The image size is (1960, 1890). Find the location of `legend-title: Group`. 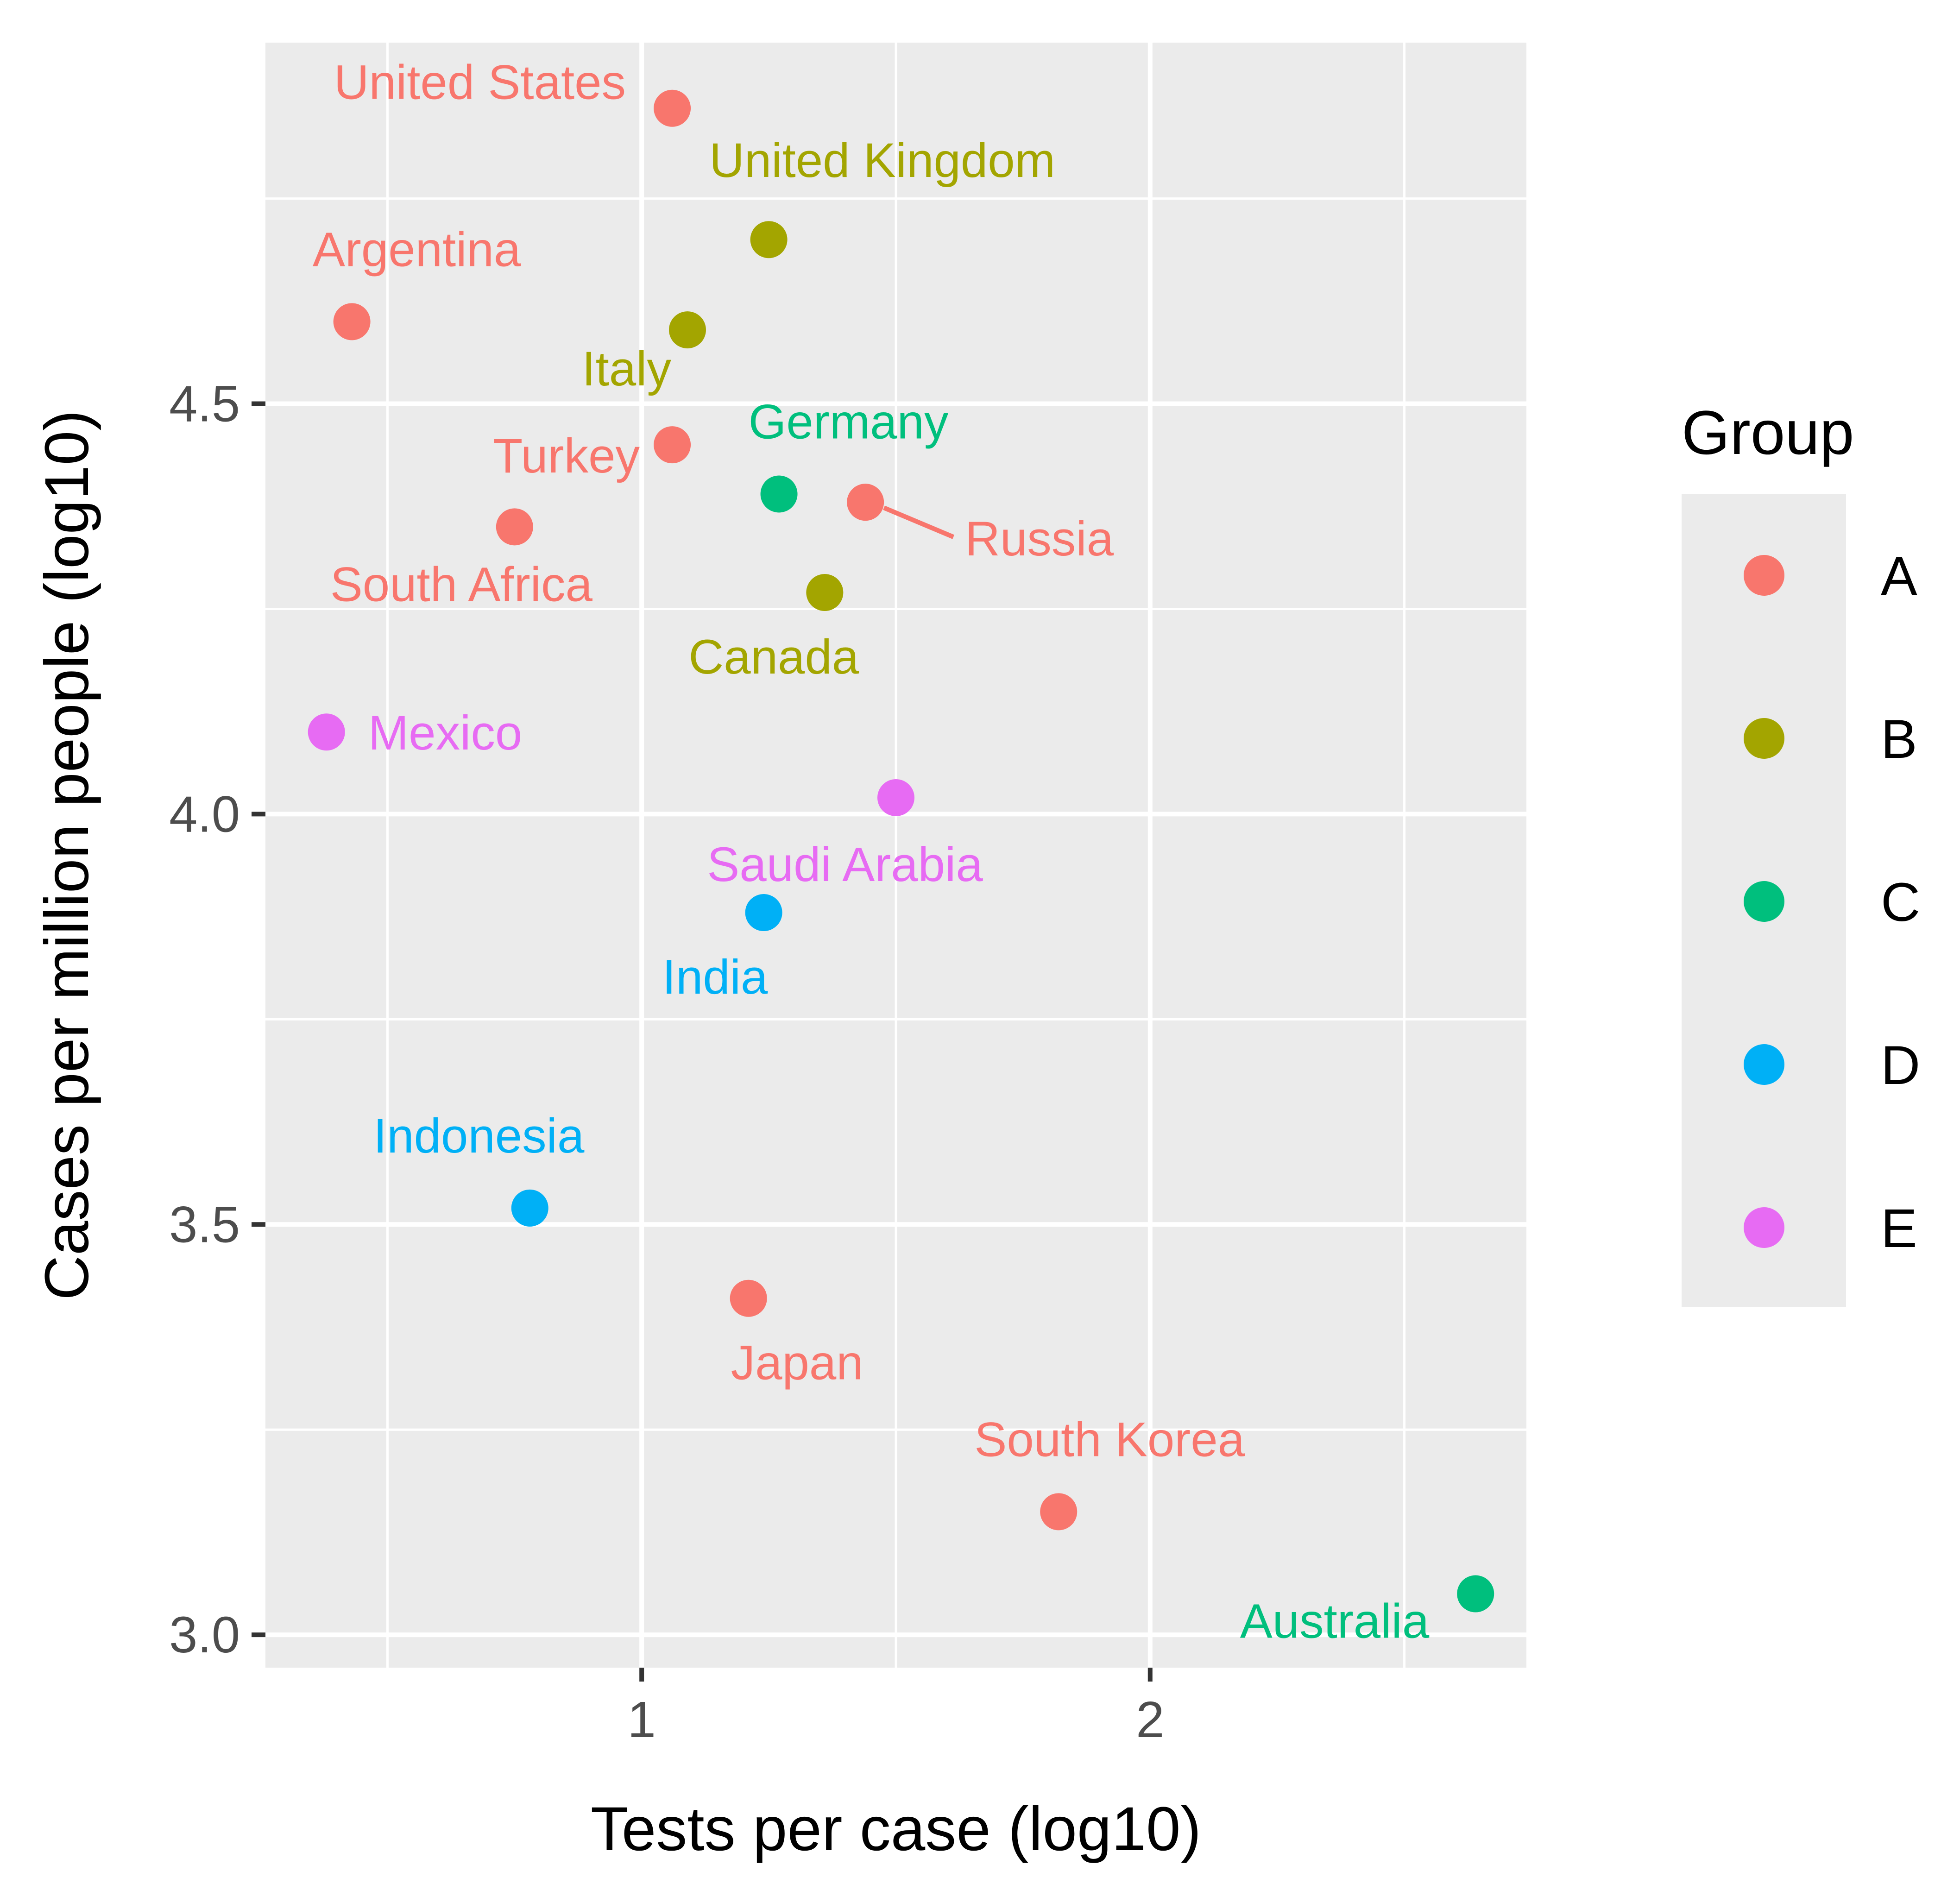

legend-title: Group is located at coordinates (1768, 432).